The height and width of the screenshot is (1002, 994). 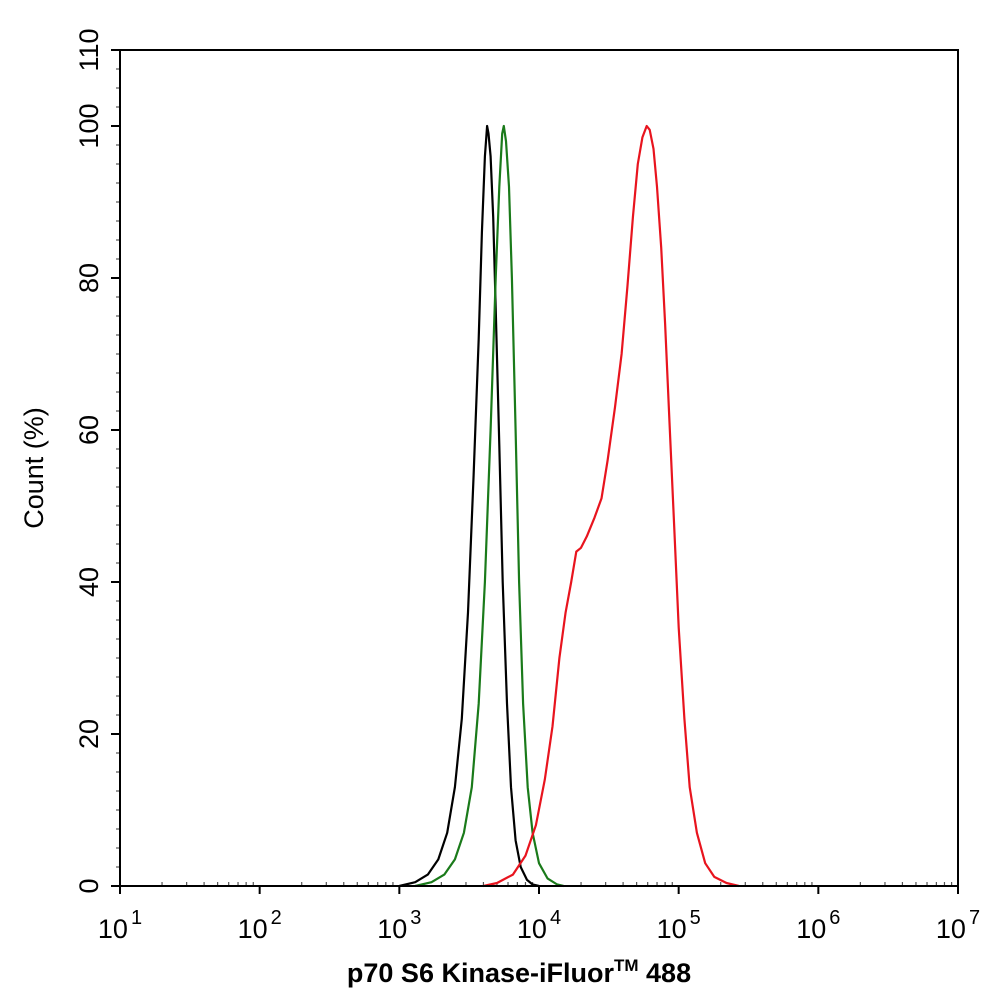 What do you see at coordinates (89, 49) in the screenshot?
I see `y-tick-label: 110` at bounding box center [89, 49].